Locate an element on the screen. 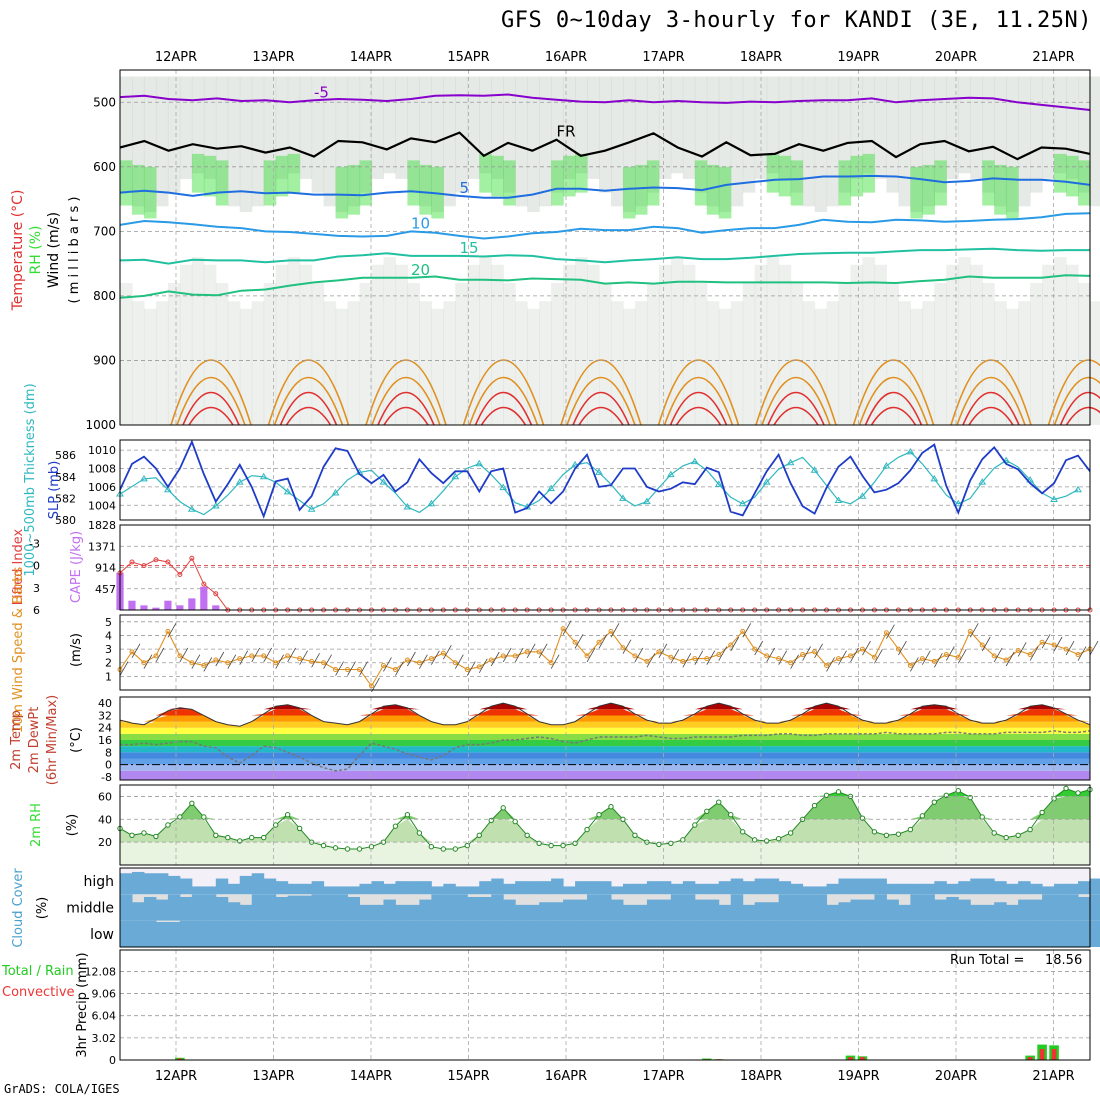  pressure-tick-label: 700 is located at coordinates (104, 231).